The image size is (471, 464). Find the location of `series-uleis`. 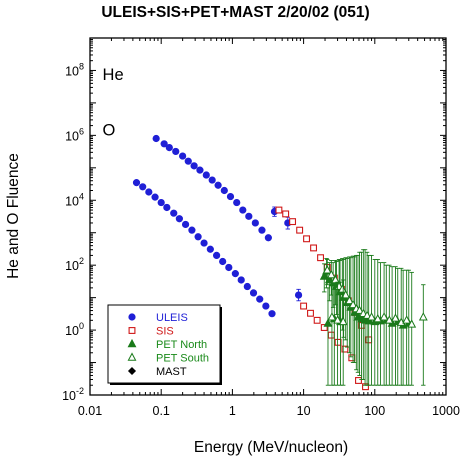

series-uleis is located at coordinates (217, 226).